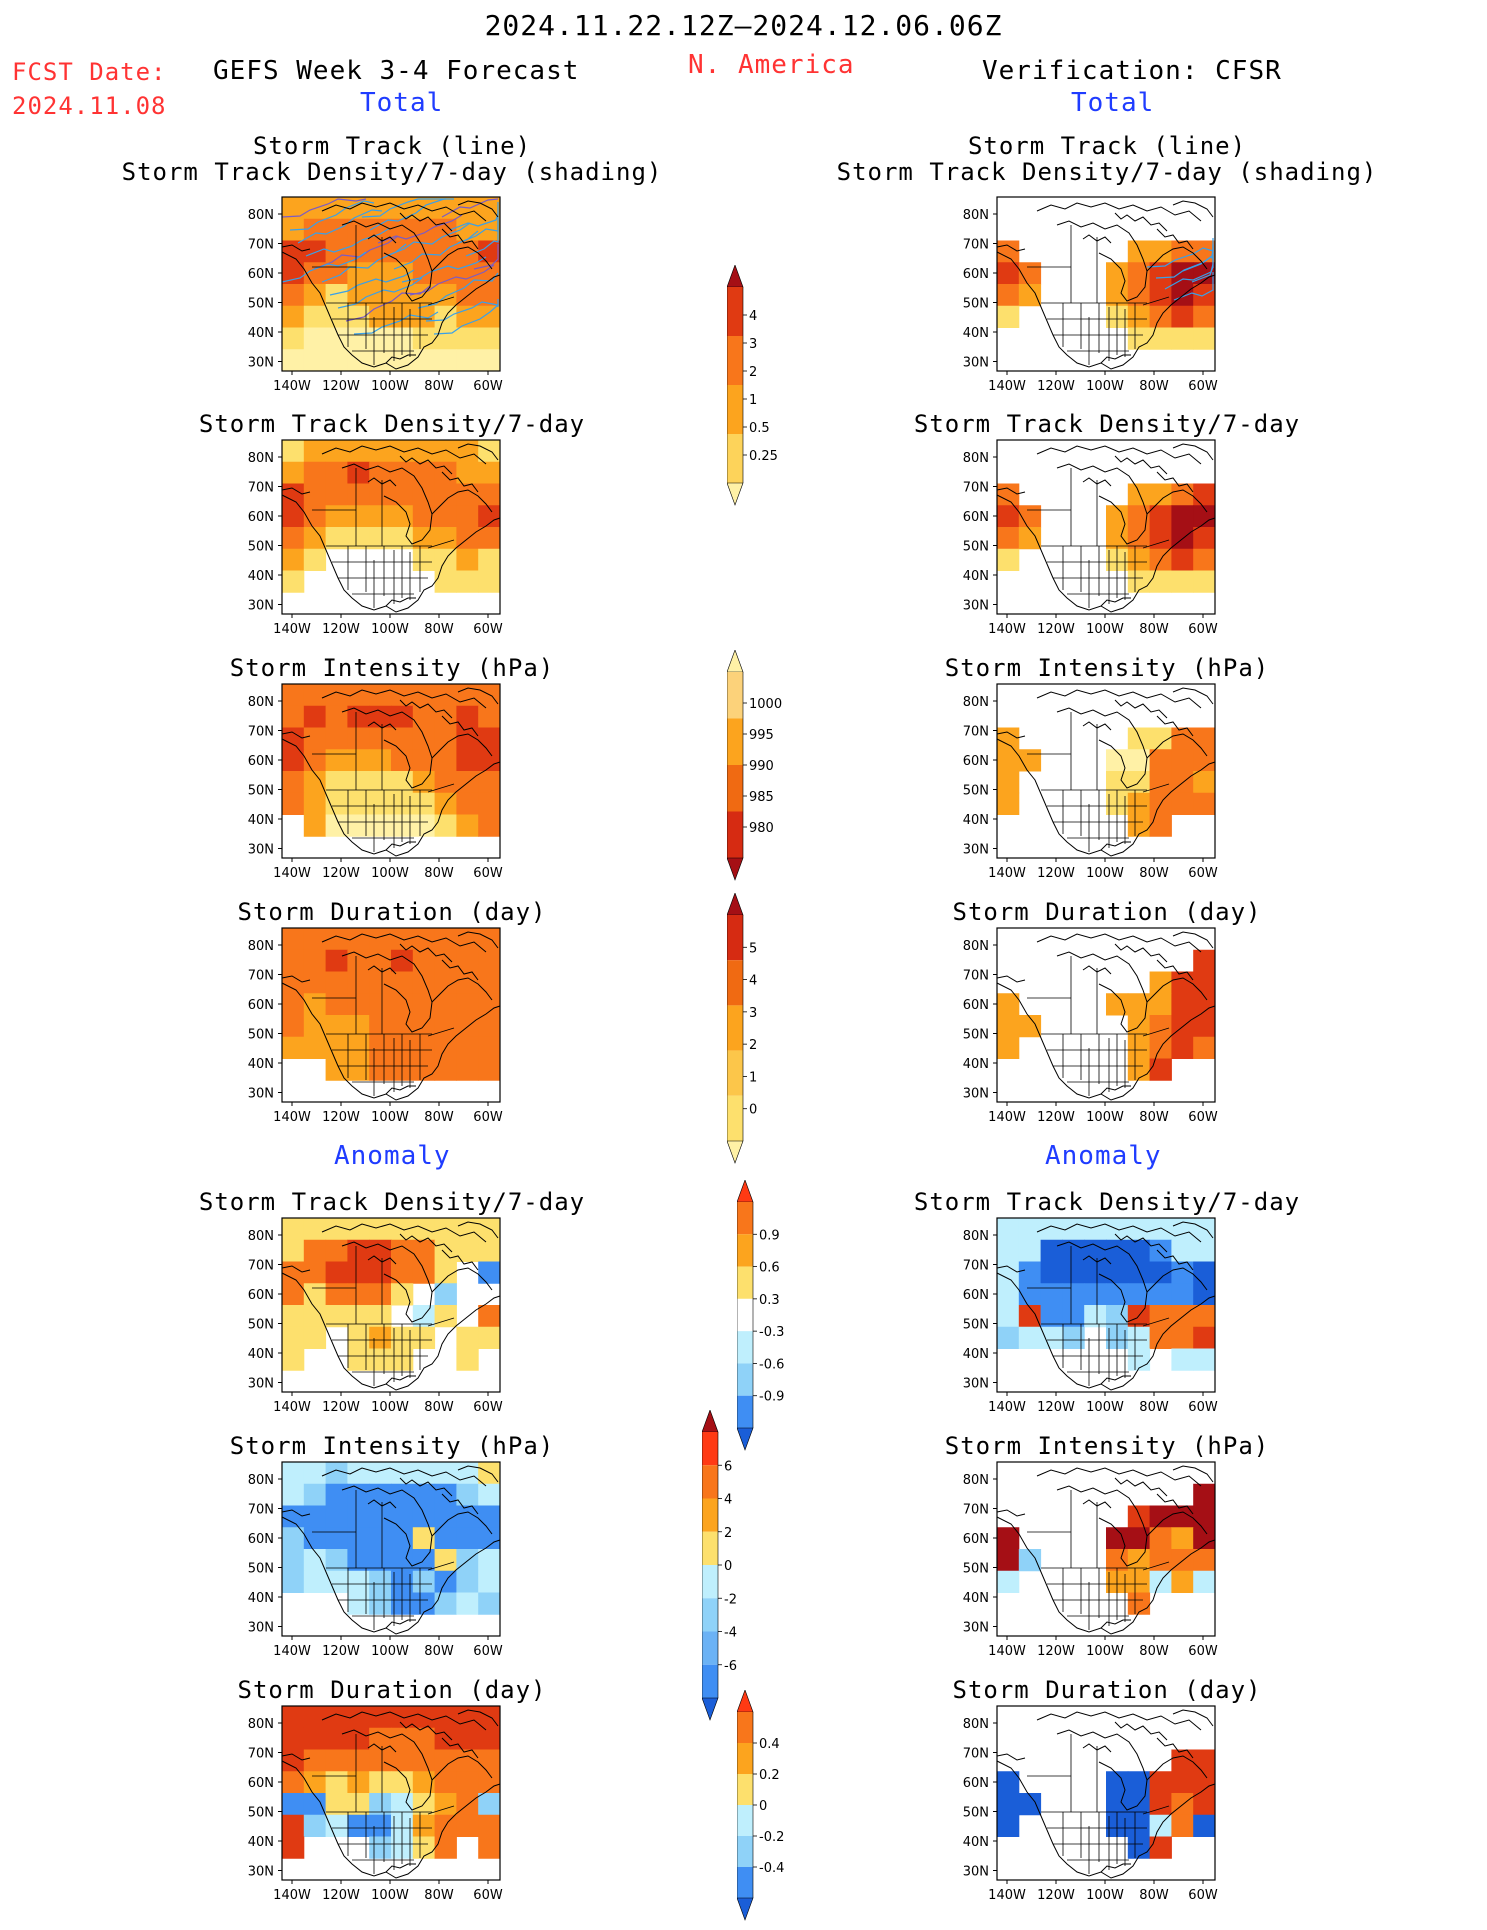  I want to click on colorbar-tick-label: 6, so click(728, 1466).